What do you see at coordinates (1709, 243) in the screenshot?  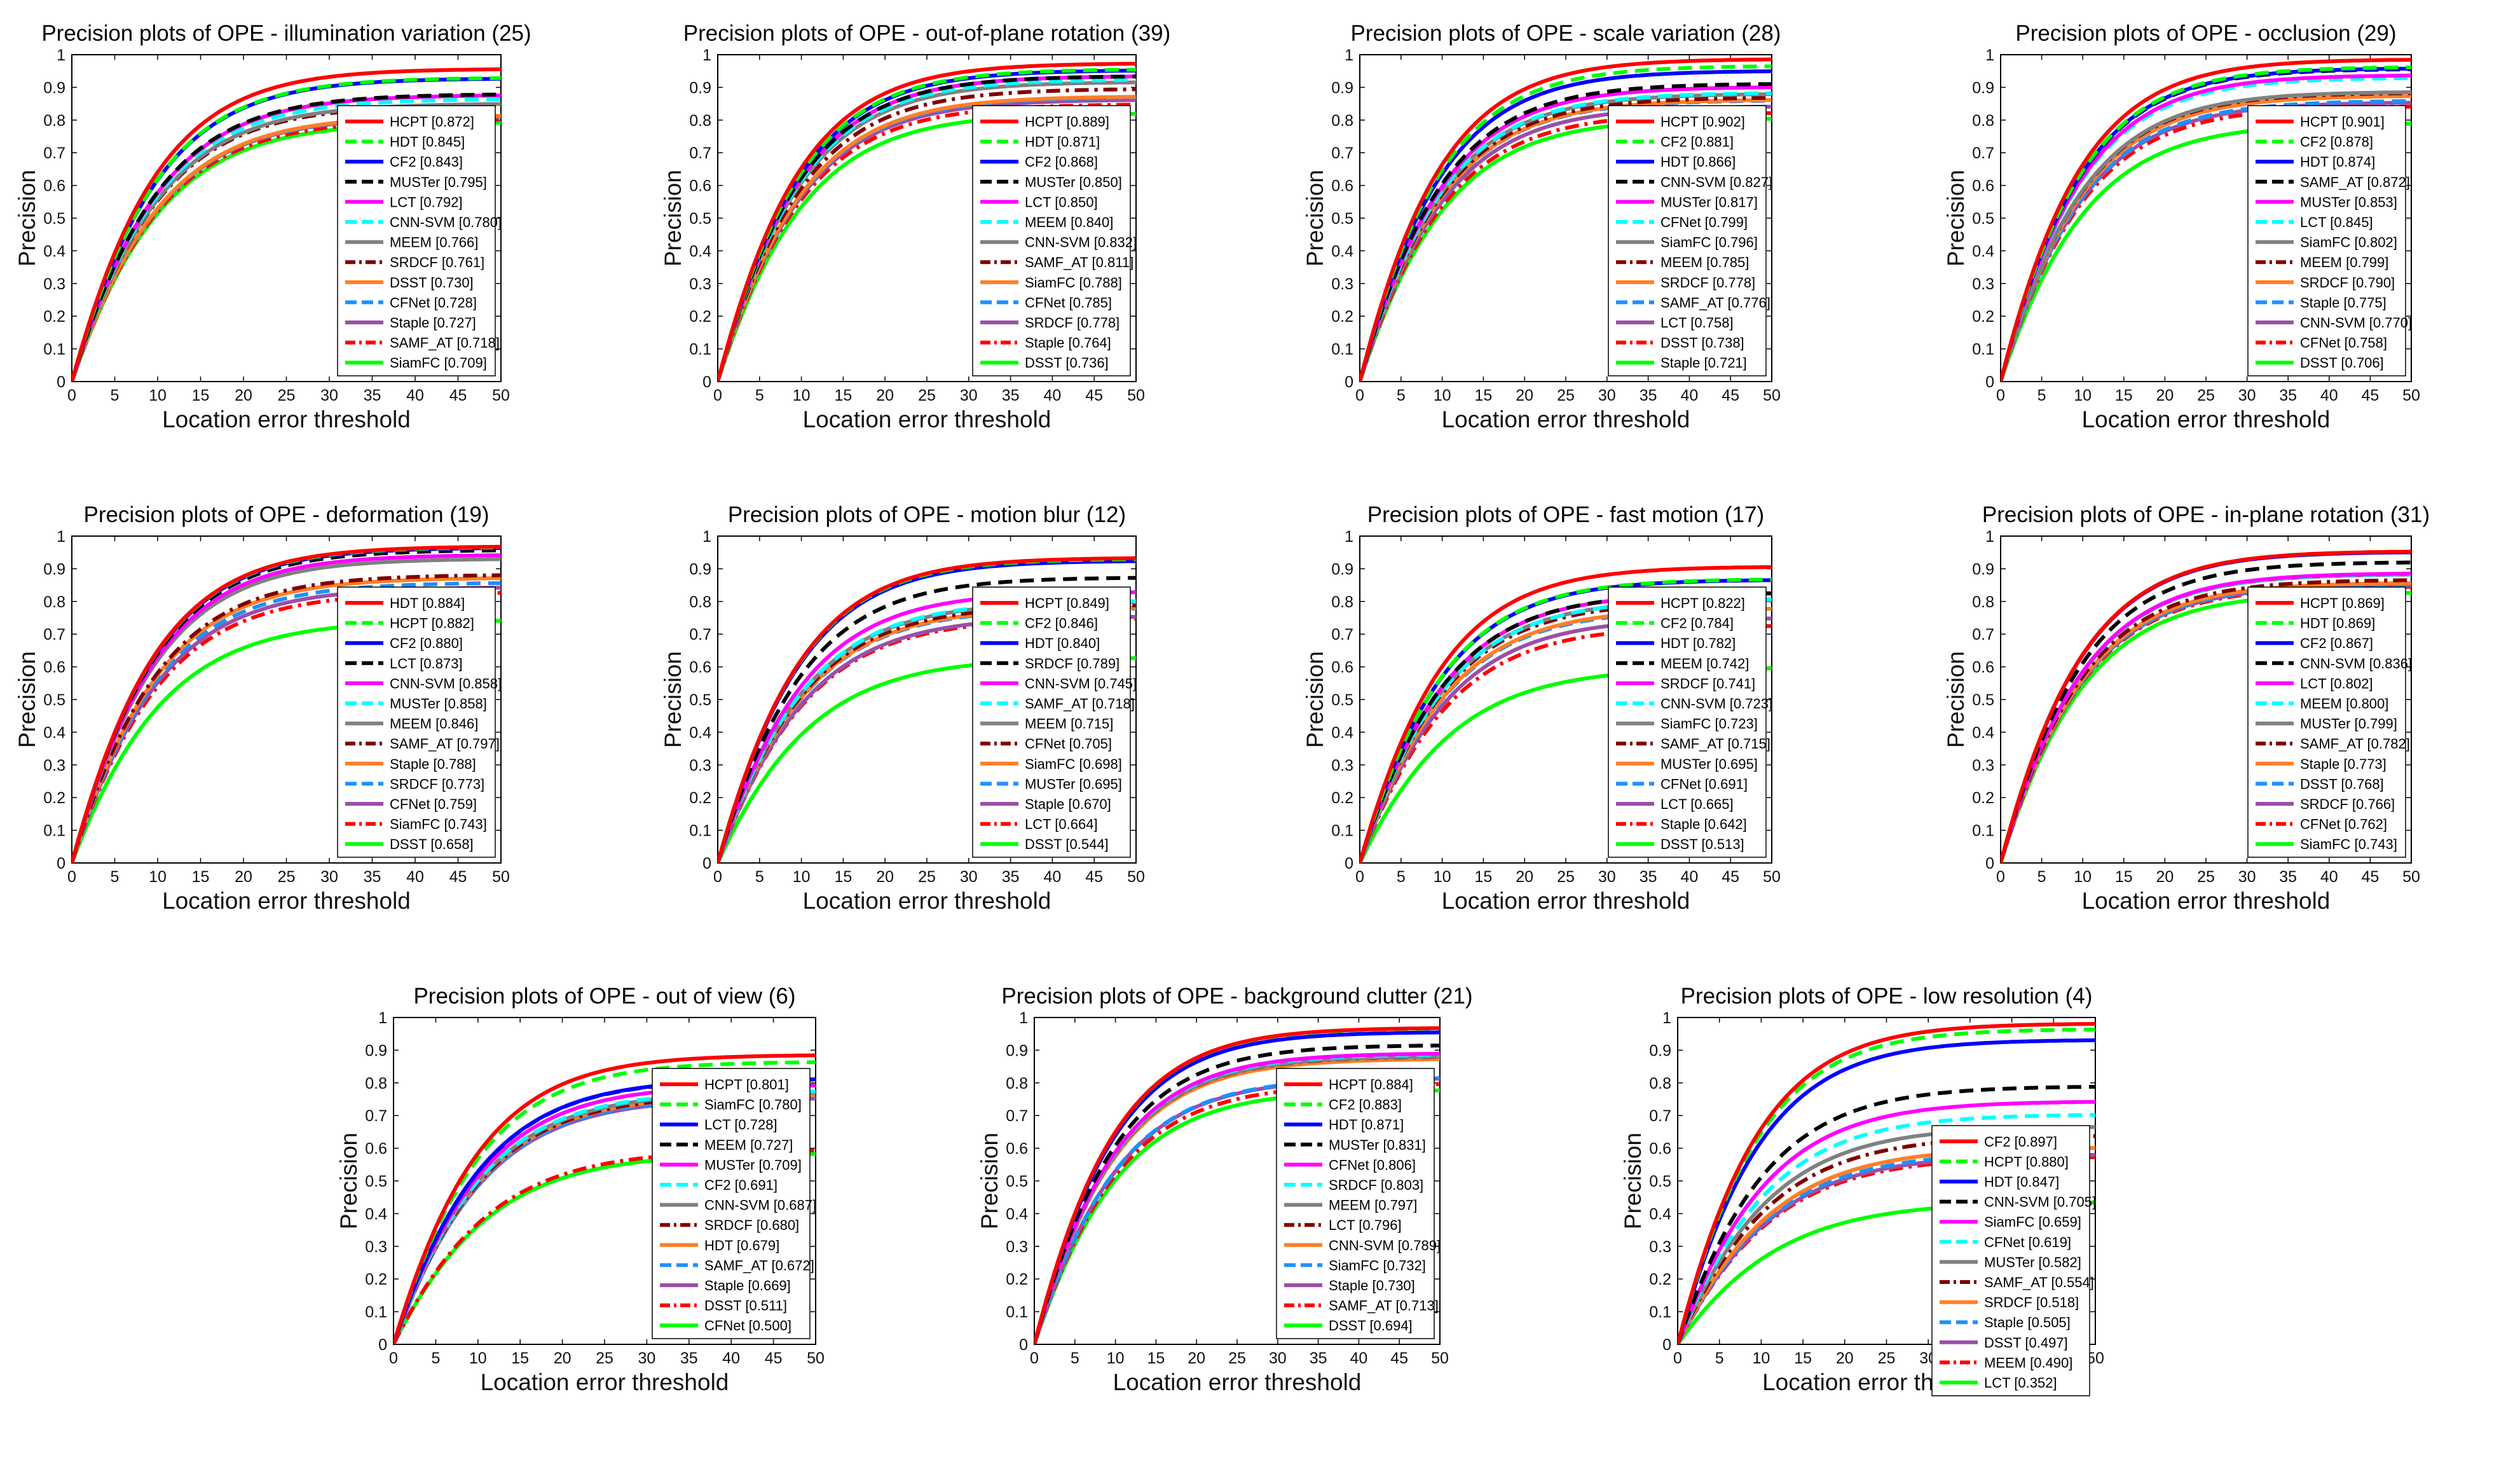 I see `legend-entry-siamfc: SiamFC [0.796]` at bounding box center [1709, 243].